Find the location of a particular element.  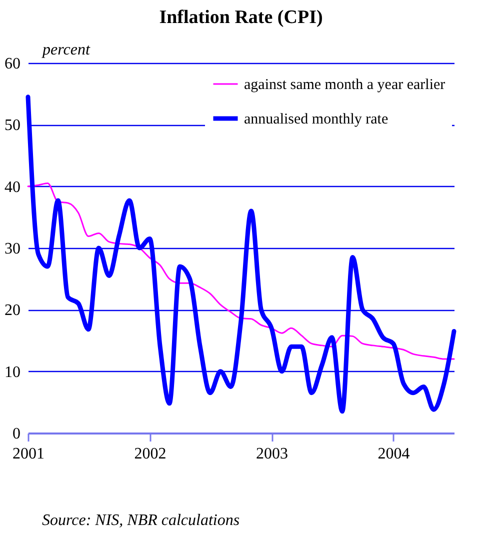

y-axis-title: percent is located at coordinates (66, 50).